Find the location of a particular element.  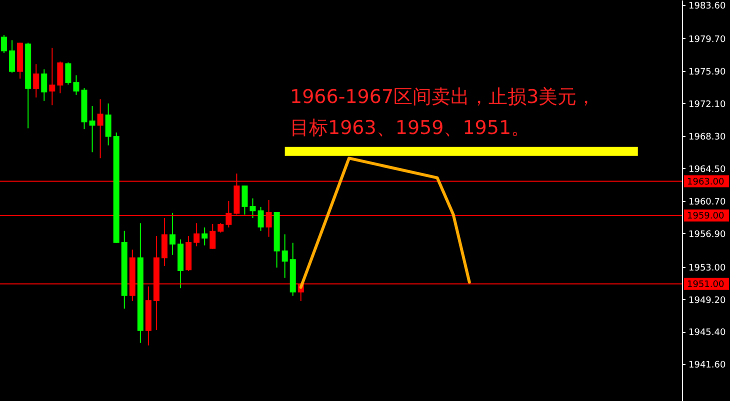

y-tick-label: 1968.30 is located at coordinates (707, 137).